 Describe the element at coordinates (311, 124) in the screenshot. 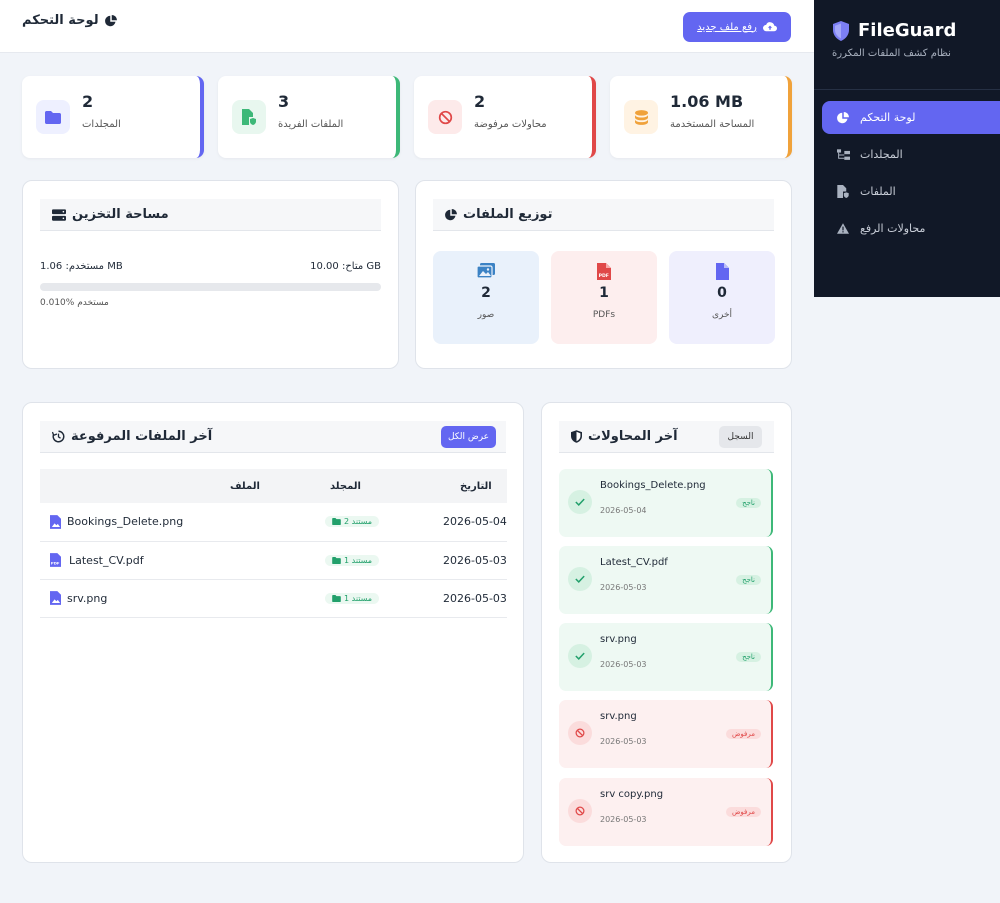

I see `stat-label: الملفات الفريدة` at that location.